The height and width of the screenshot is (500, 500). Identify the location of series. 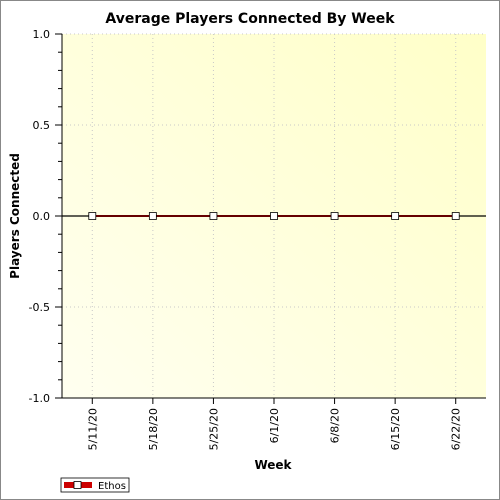
(274, 216).